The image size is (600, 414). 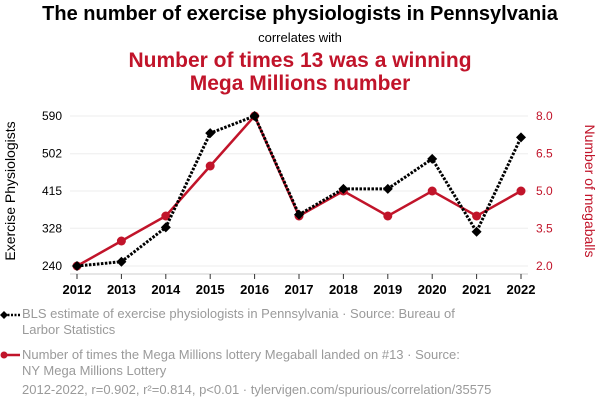 I want to click on x-tick-label: 2014, so click(x=166, y=289).